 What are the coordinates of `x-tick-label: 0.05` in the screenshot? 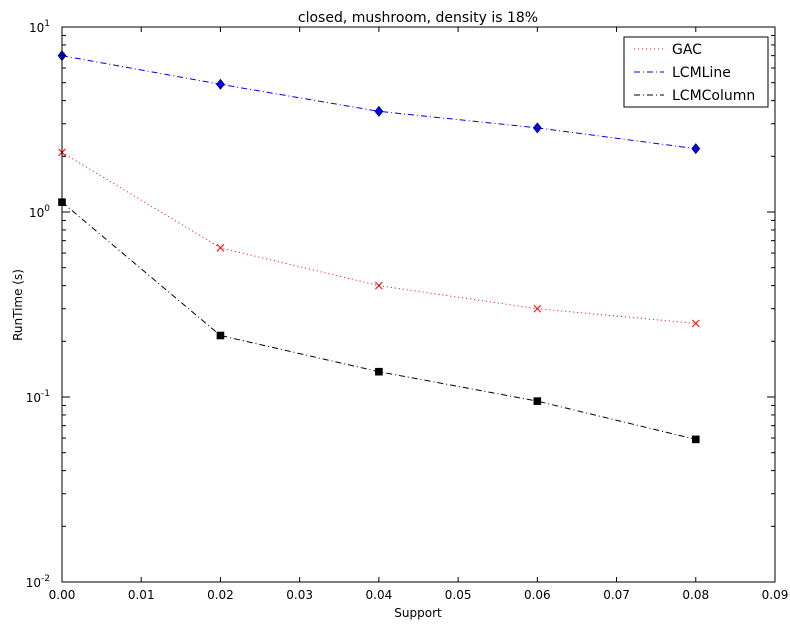 It's located at (458, 595).